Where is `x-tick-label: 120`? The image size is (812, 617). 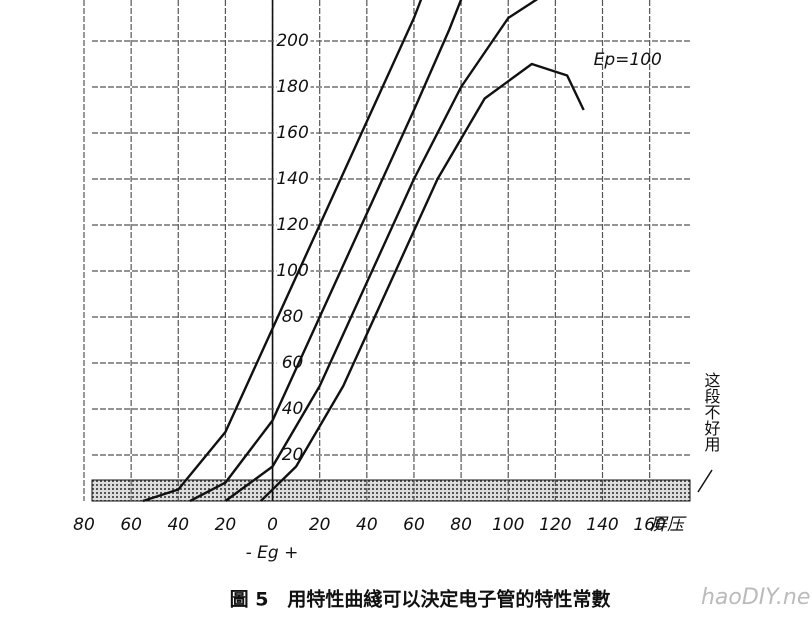 x-tick-label: 120 is located at coordinates (555, 525).